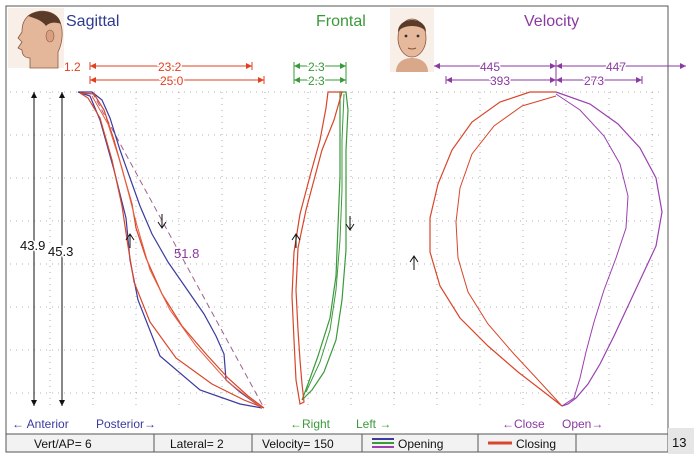 The width and height of the screenshot is (694, 460). Describe the element at coordinates (412, 40) in the screenshot. I see `face-front-icon` at that location.